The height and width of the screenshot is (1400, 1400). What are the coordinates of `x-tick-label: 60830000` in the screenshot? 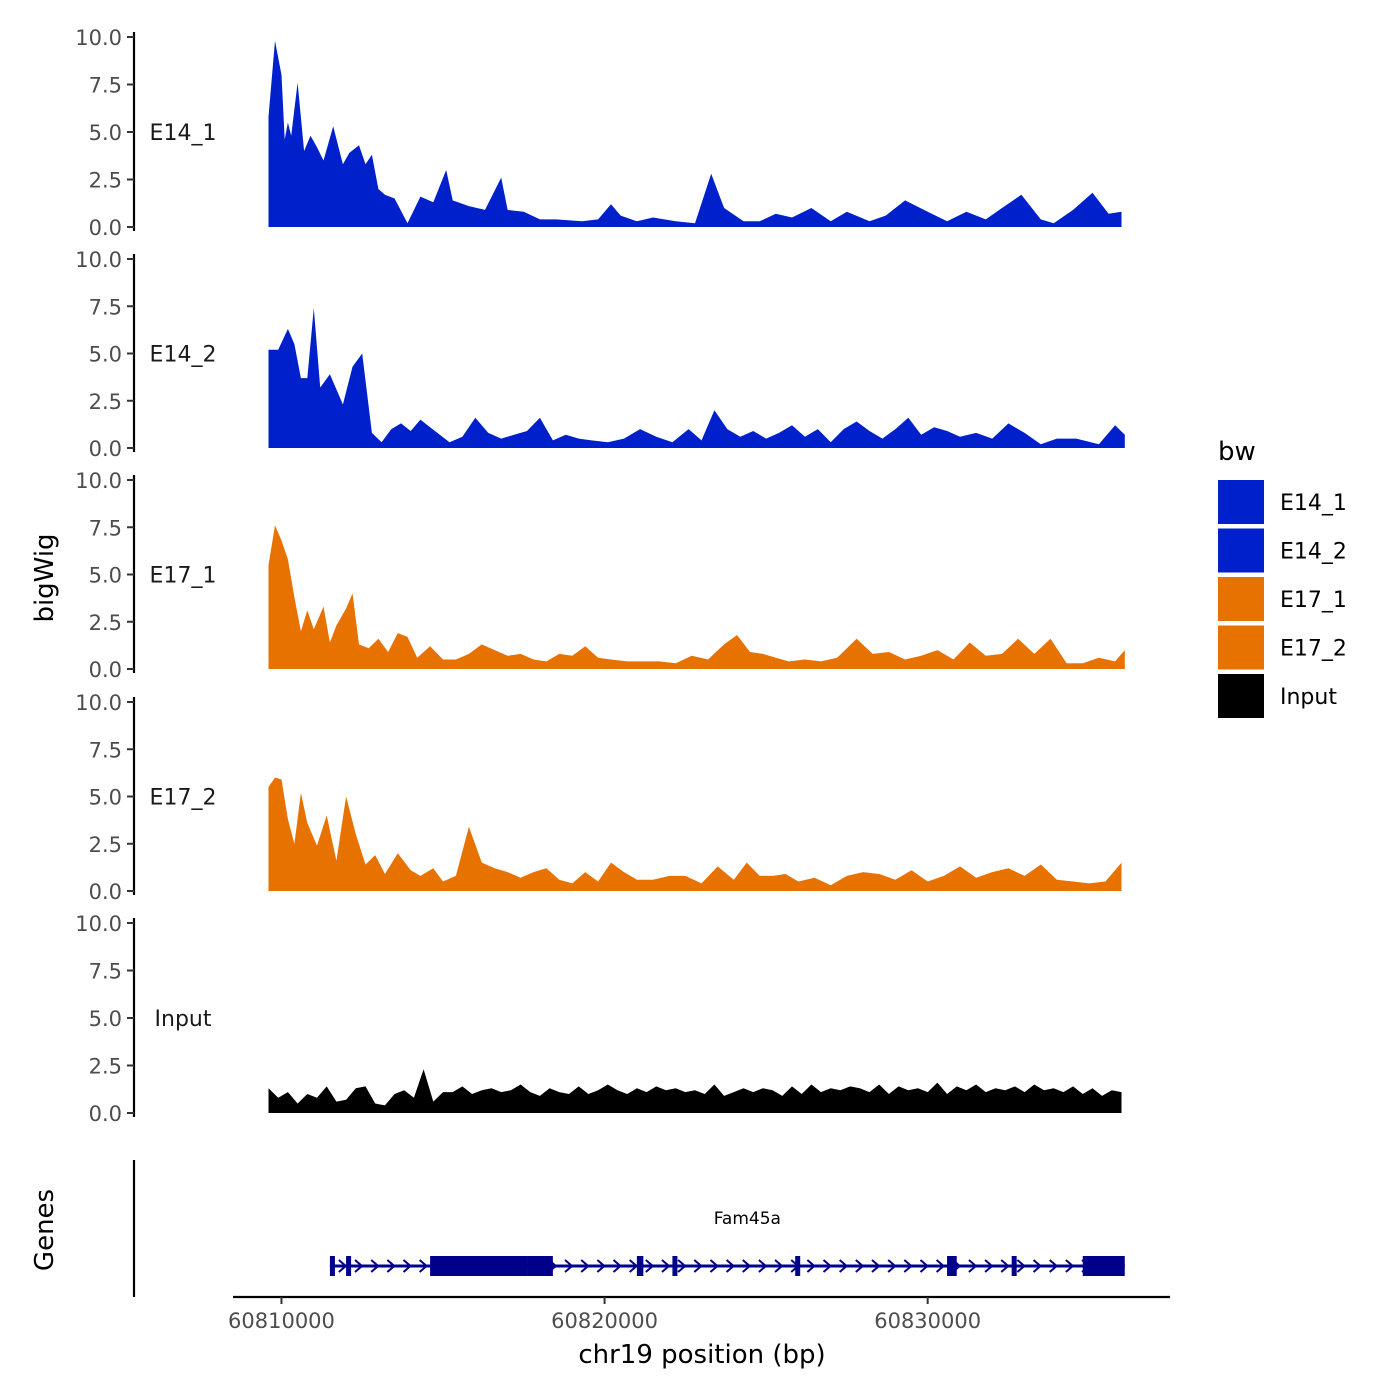 It's located at (927, 1321).